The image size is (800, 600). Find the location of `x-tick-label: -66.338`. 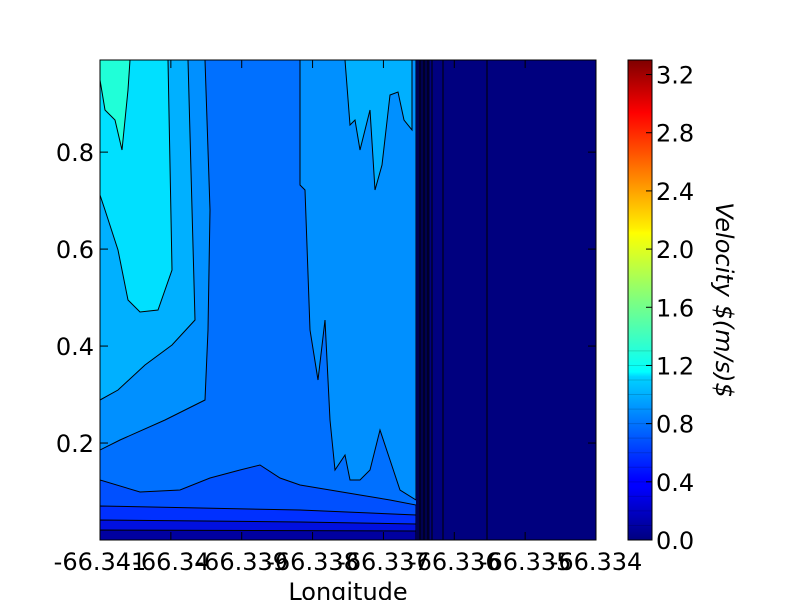

x-tick-label: -66.338 is located at coordinates (312, 562).